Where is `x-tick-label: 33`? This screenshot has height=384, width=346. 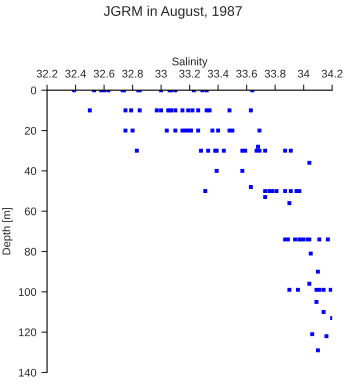
x-tick-label: 33 is located at coordinates (161, 74).